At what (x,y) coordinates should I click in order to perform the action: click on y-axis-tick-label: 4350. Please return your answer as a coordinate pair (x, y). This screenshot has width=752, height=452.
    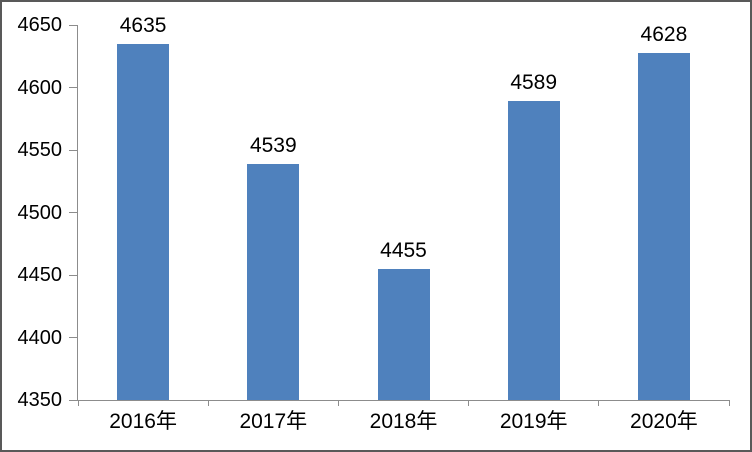
    Looking at the image, I should click on (40, 400).